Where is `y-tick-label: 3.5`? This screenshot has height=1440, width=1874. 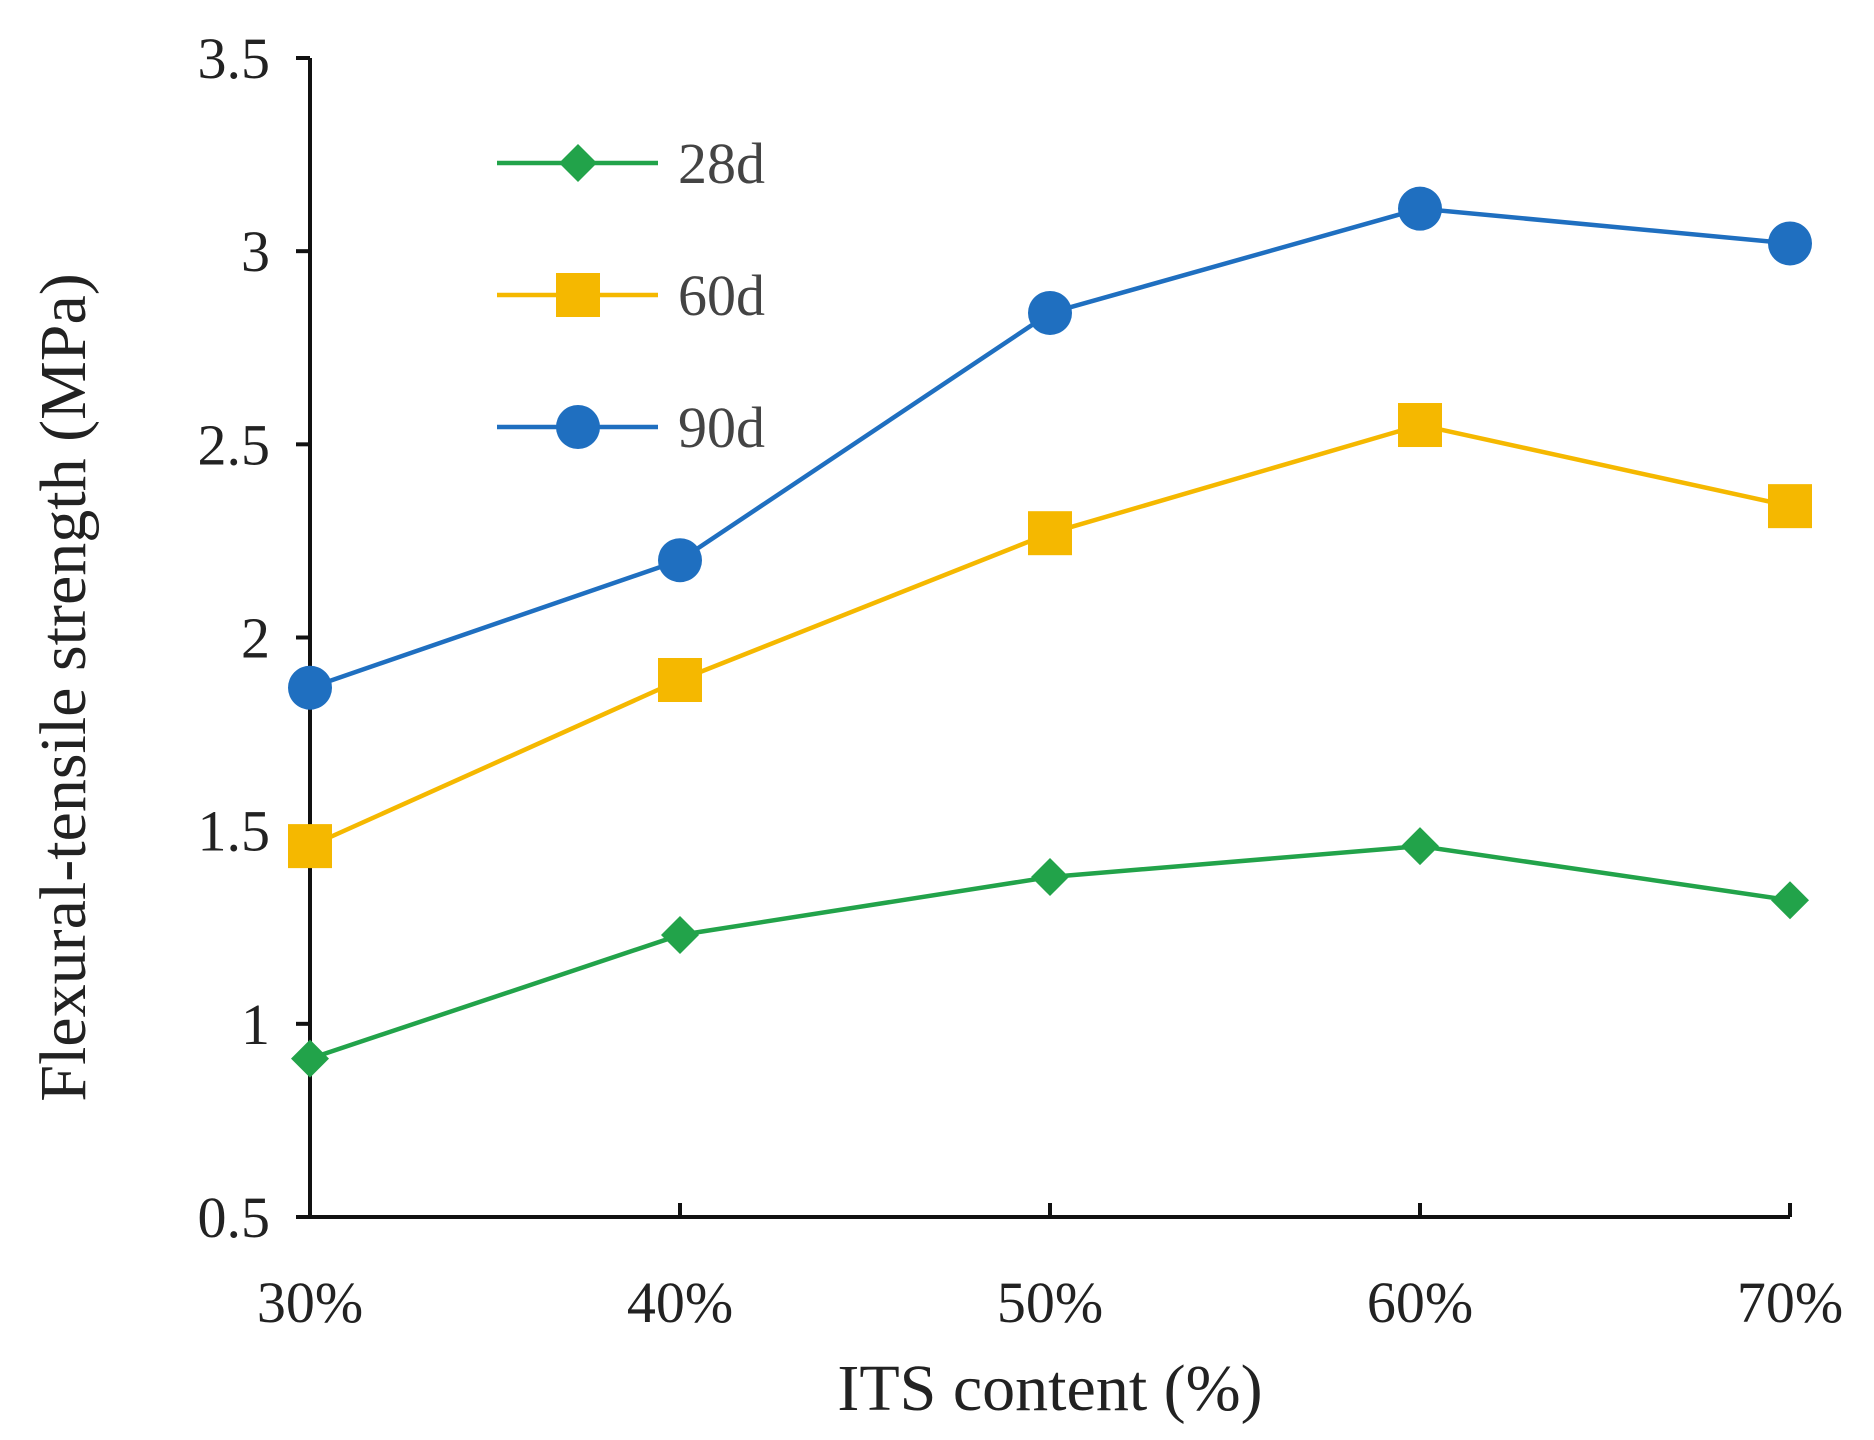 y-tick-label: 3.5 is located at coordinates (234, 58).